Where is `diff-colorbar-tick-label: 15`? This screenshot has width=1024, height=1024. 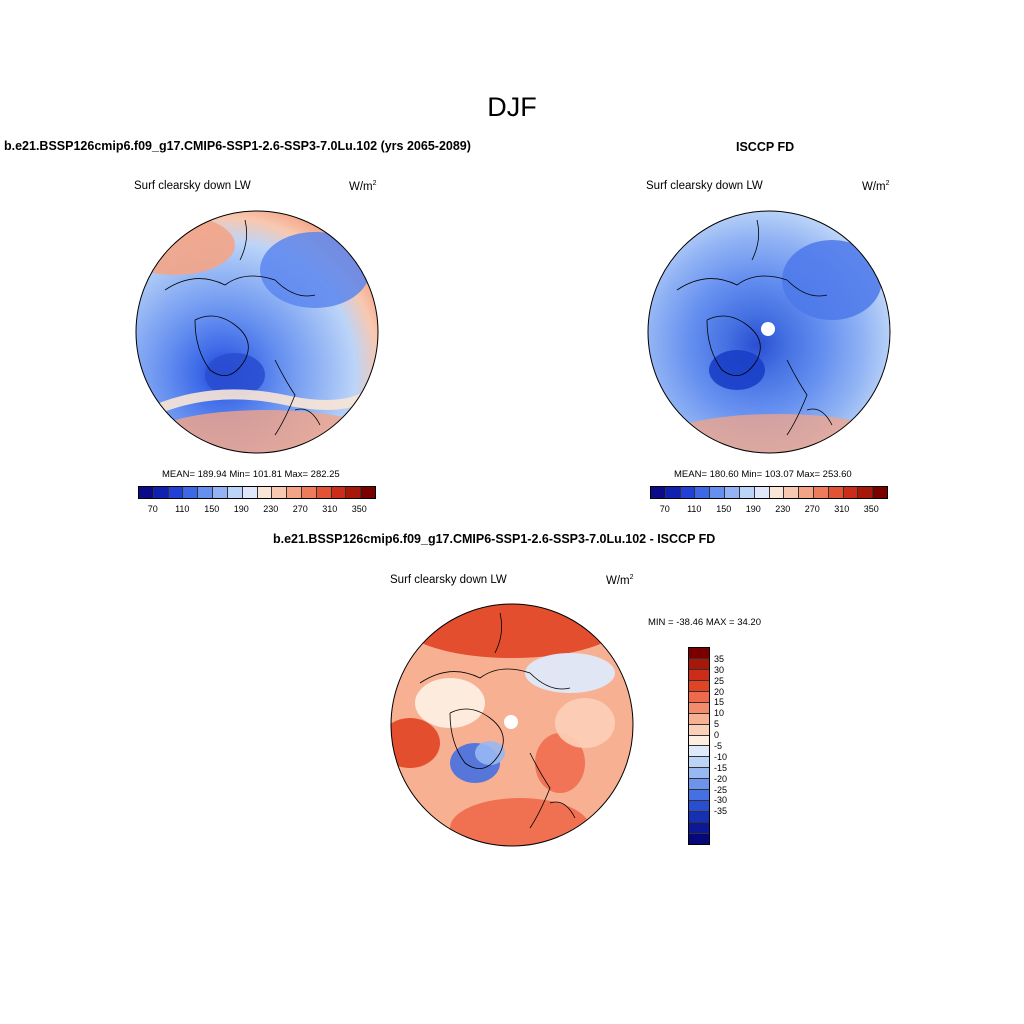
diff-colorbar-tick-label: 15 is located at coordinates (719, 702).